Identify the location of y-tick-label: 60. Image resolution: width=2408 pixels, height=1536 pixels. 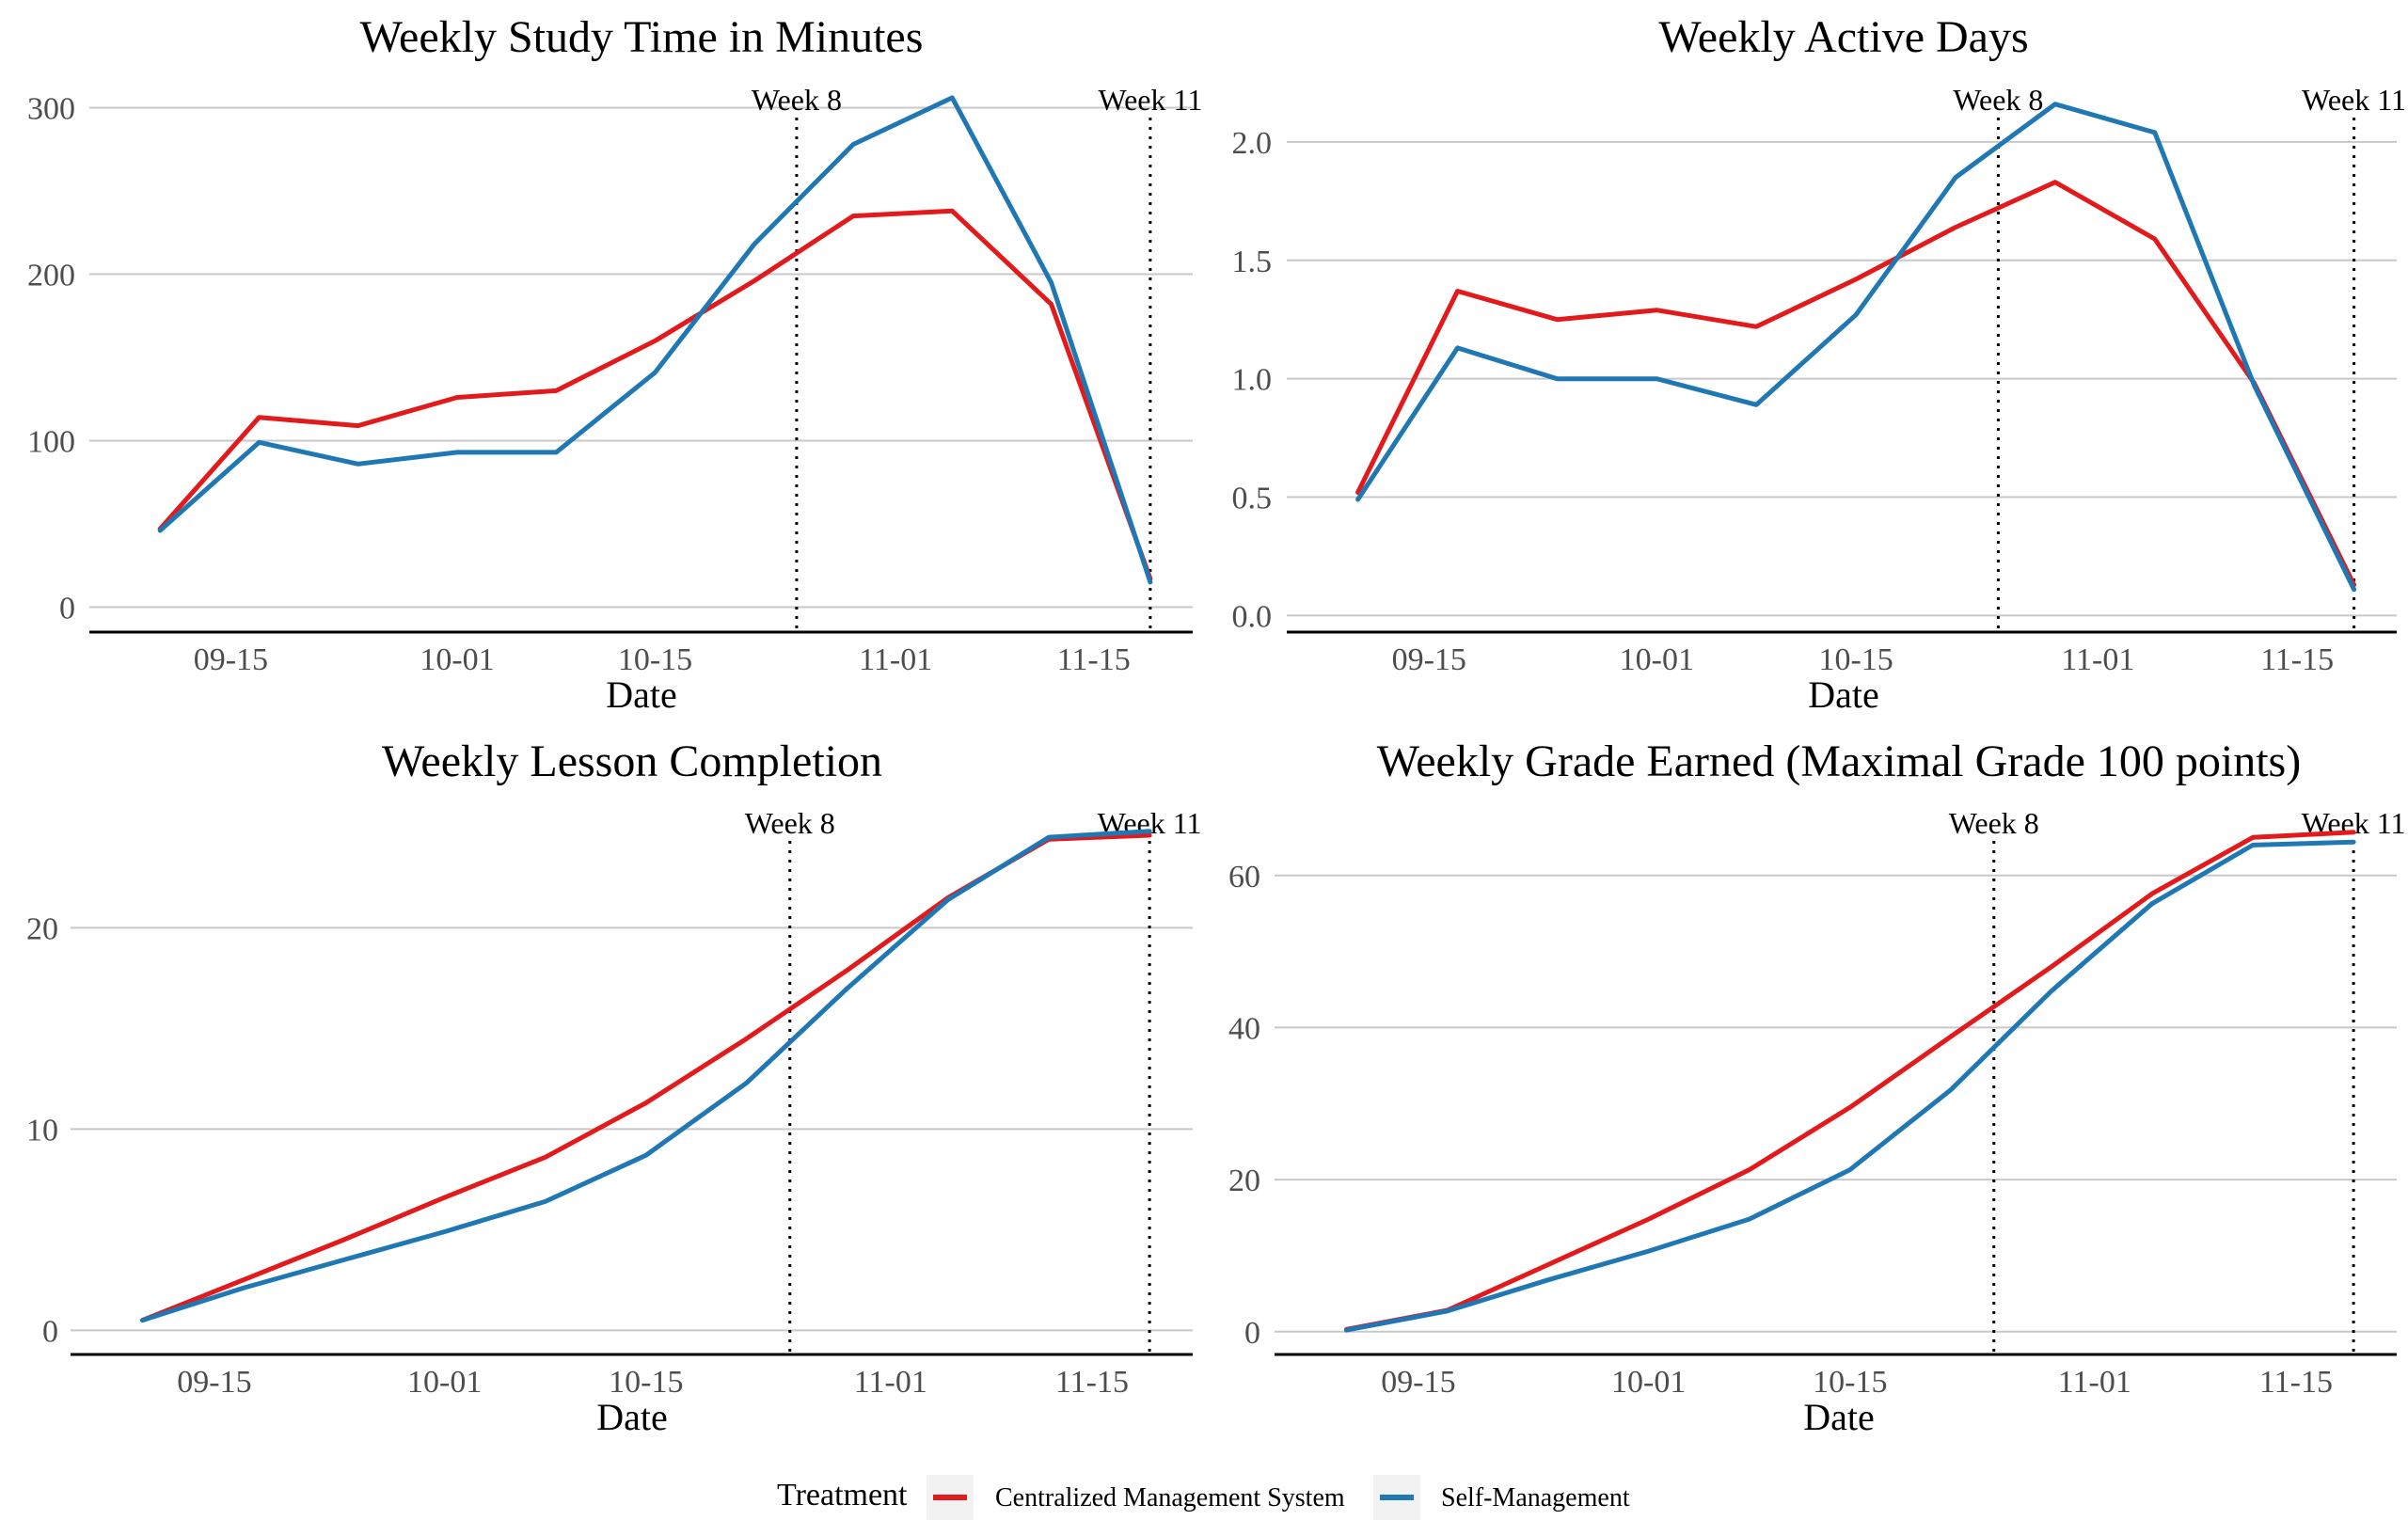
(1244, 878).